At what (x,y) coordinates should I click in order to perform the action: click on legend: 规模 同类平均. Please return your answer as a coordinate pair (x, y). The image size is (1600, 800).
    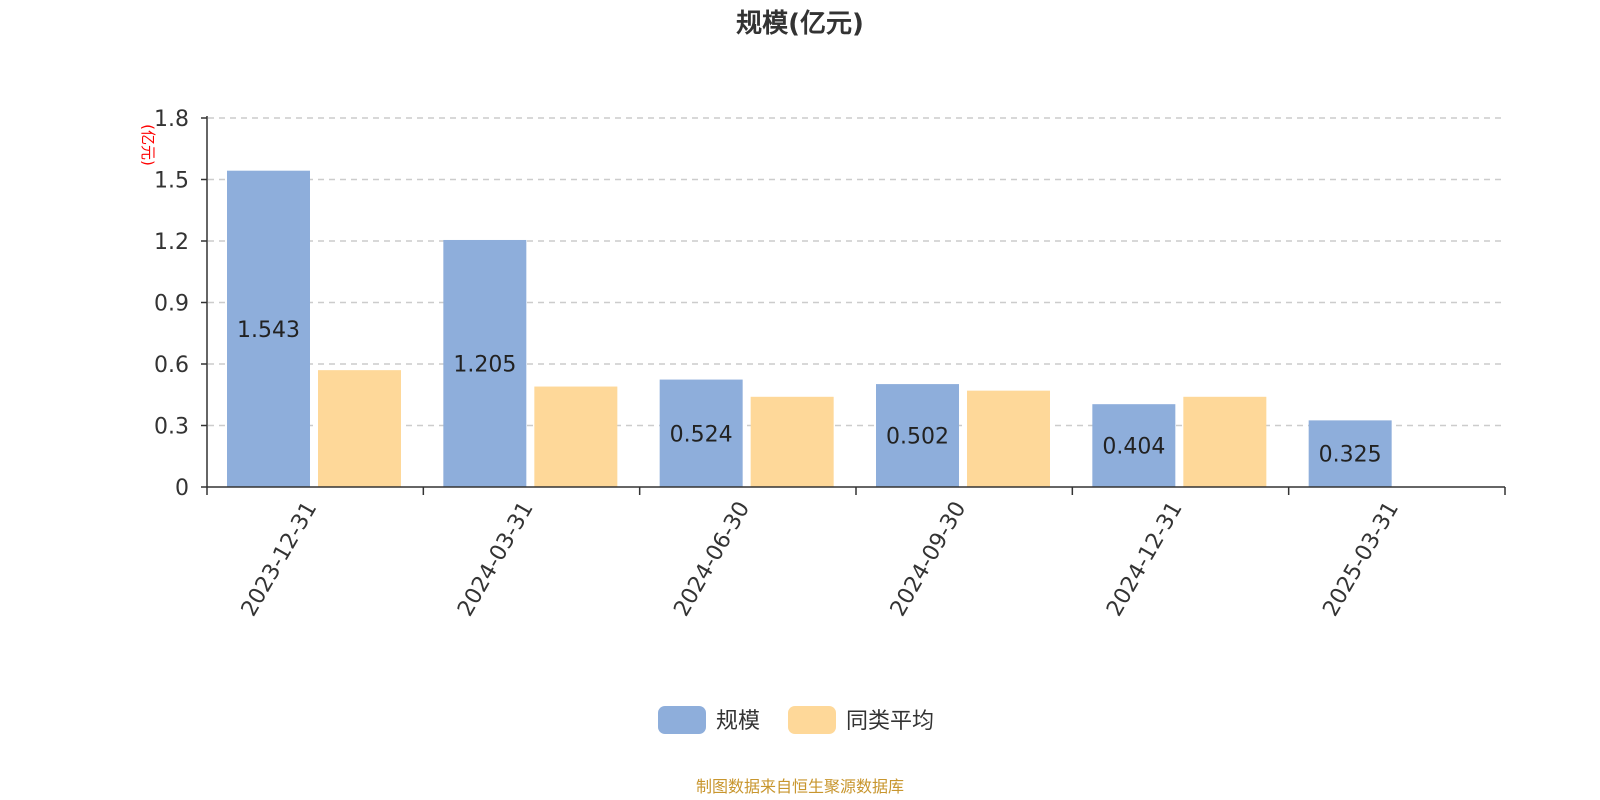
    Looking at the image, I should click on (796, 720).